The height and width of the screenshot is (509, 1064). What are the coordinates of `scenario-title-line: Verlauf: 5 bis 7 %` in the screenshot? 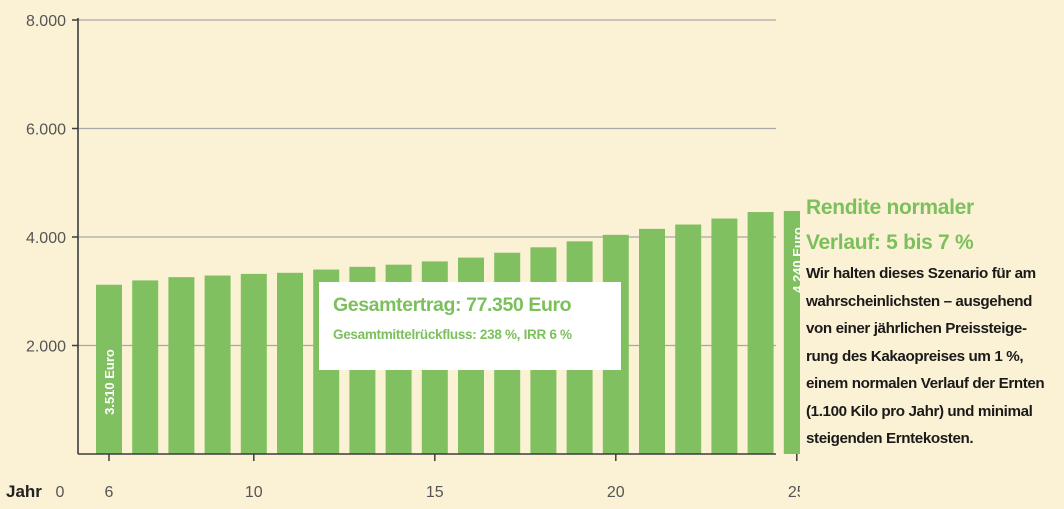 It's located at (890, 242).